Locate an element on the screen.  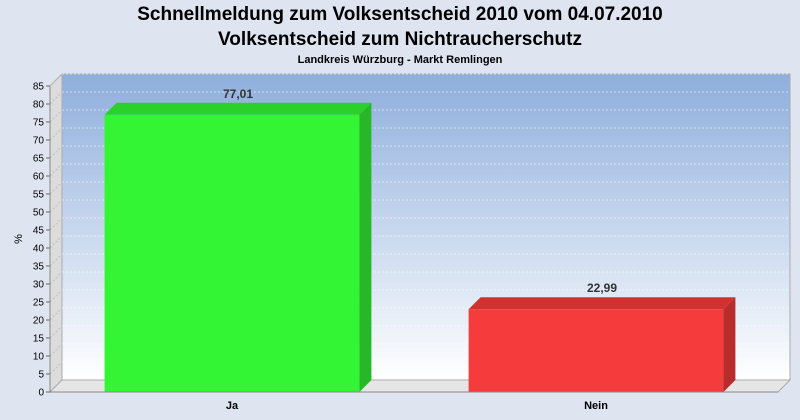
data-label: 22,99 is located at coordinates (602, 288).